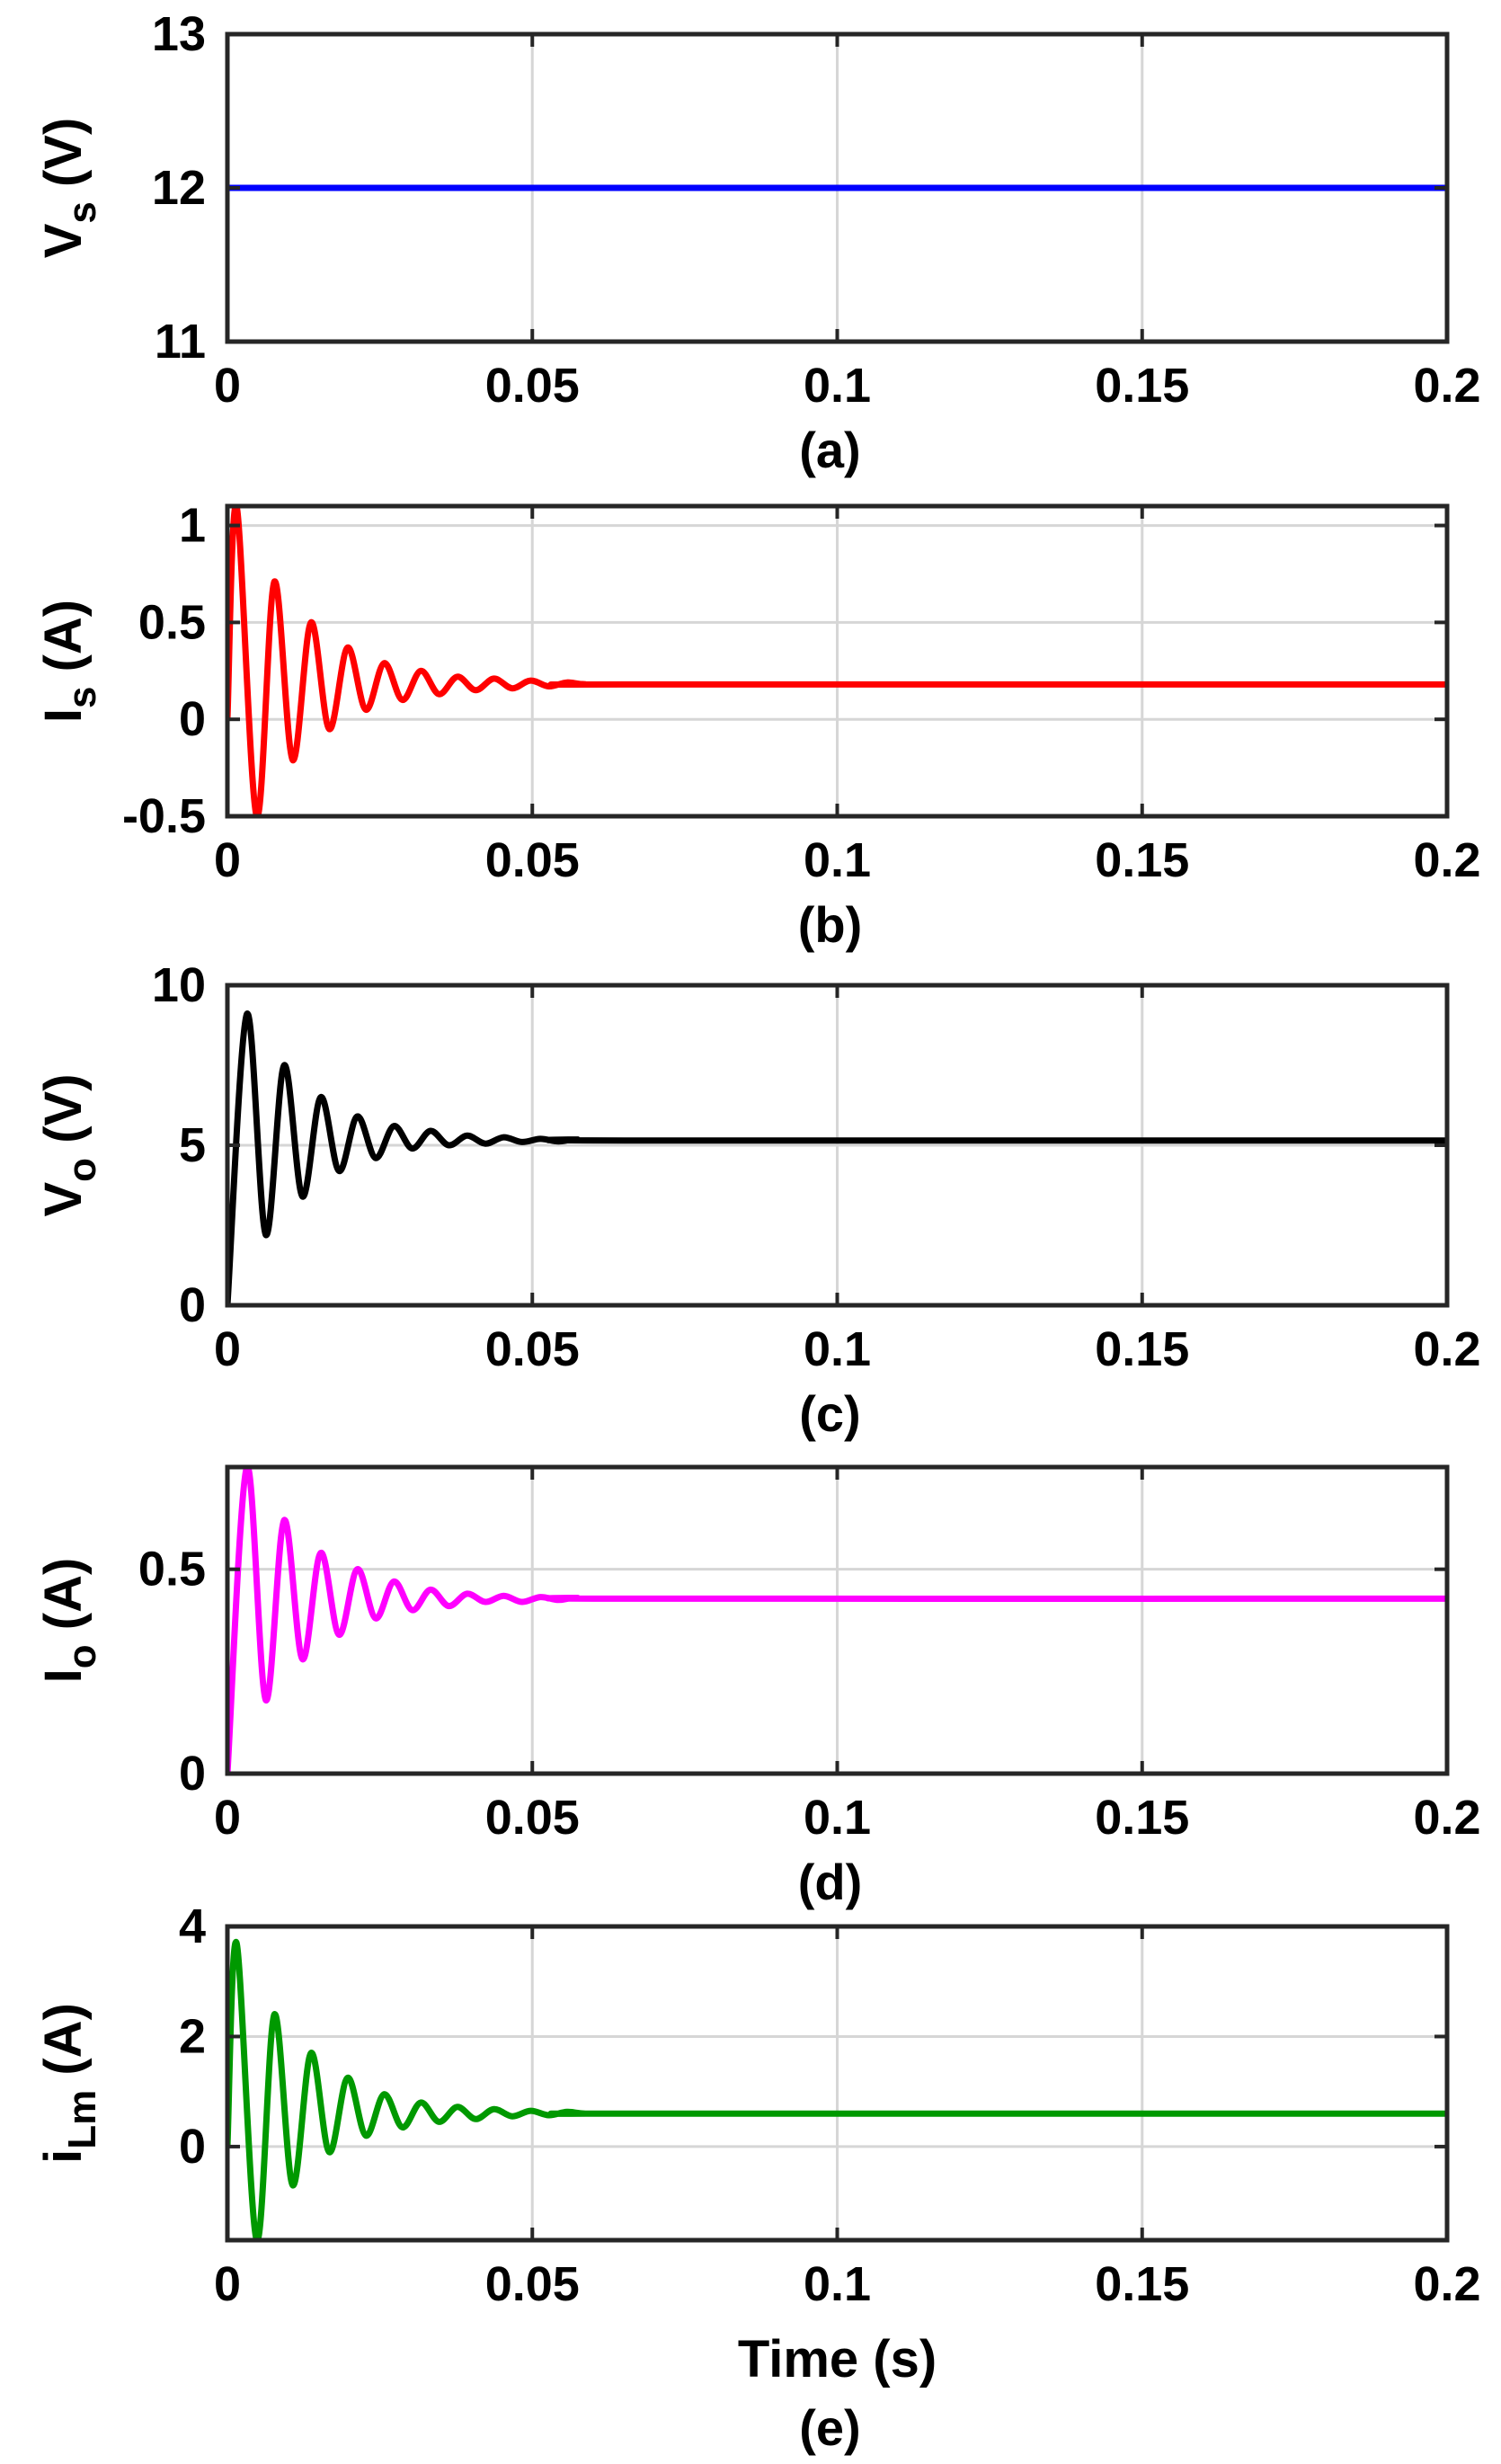  What do you see at coordinates (179, 34) in the screenshot?
I see `y-tick-label: 13` at bounding box center [179, 34].